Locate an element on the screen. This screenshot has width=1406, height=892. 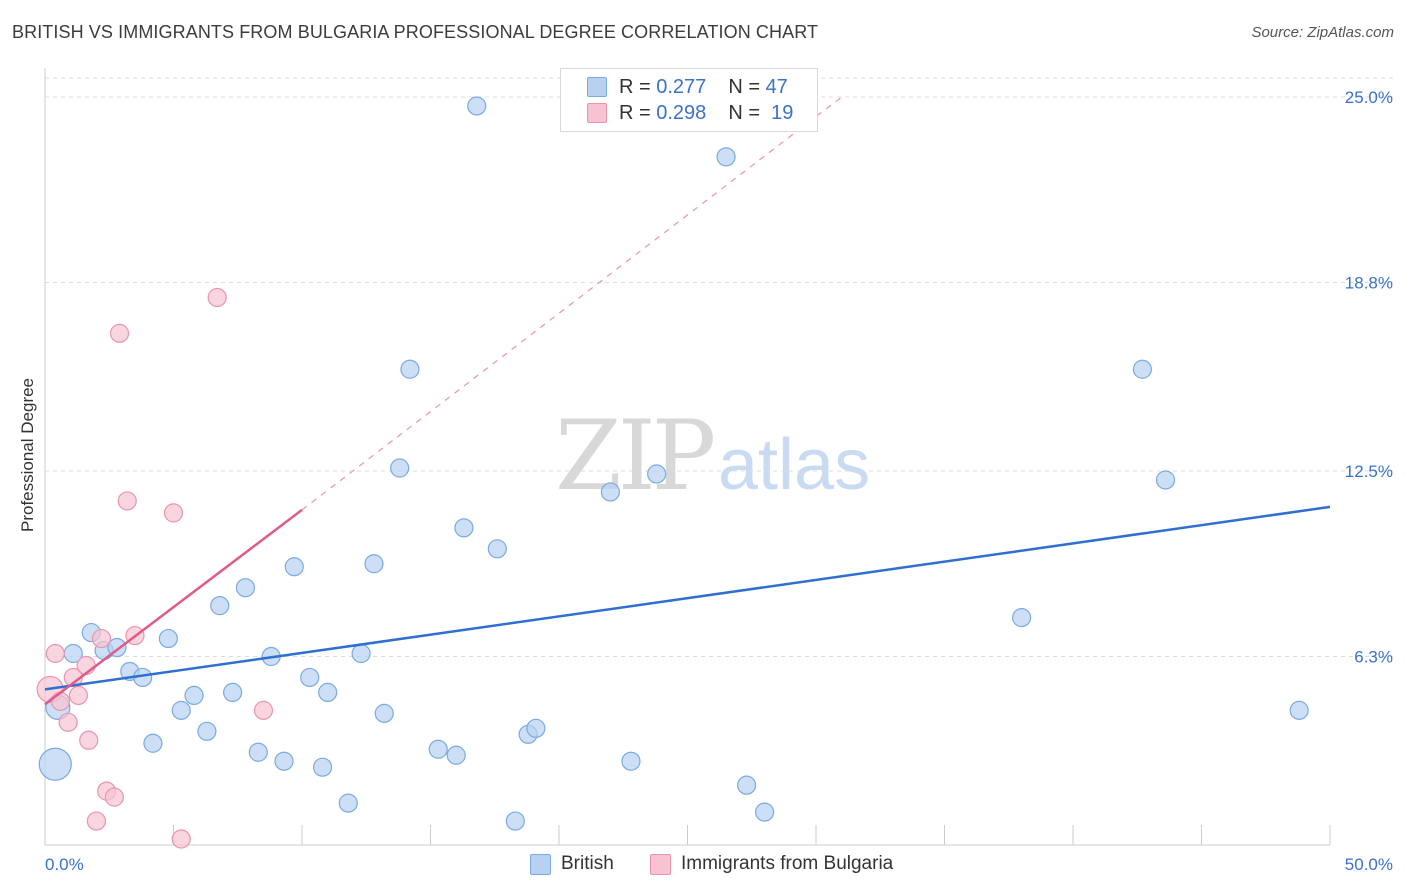
watermark-atlas: atlas is located at coordinates (794, 465).